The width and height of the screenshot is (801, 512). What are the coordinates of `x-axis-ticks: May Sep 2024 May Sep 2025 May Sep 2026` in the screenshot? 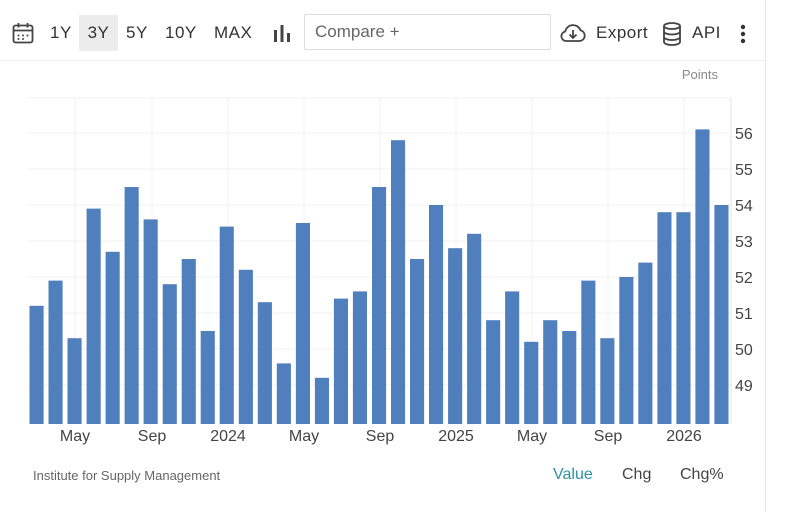 It's located at (381, 436).